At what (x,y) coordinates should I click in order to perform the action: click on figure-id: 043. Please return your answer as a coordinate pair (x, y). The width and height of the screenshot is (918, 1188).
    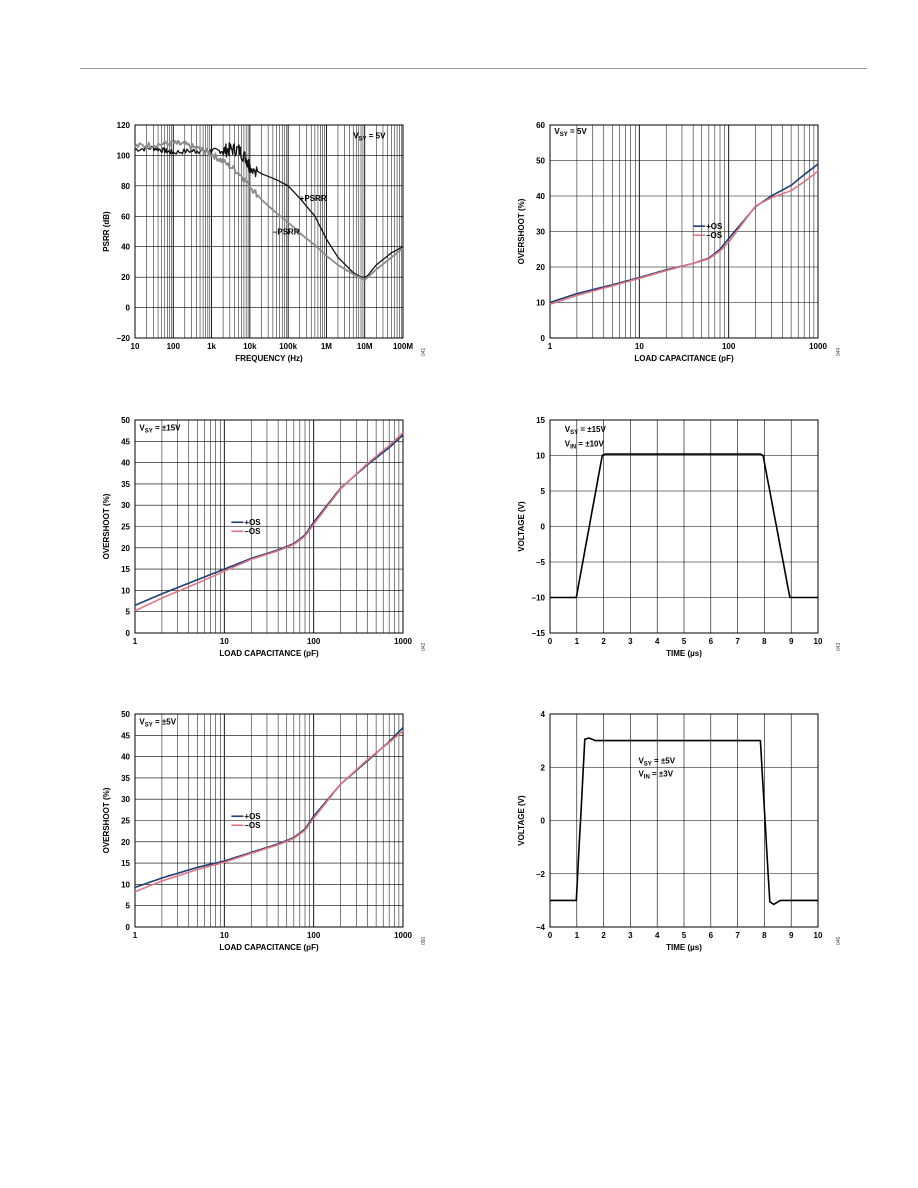
    Looking at the image, I should click on (839, 646).